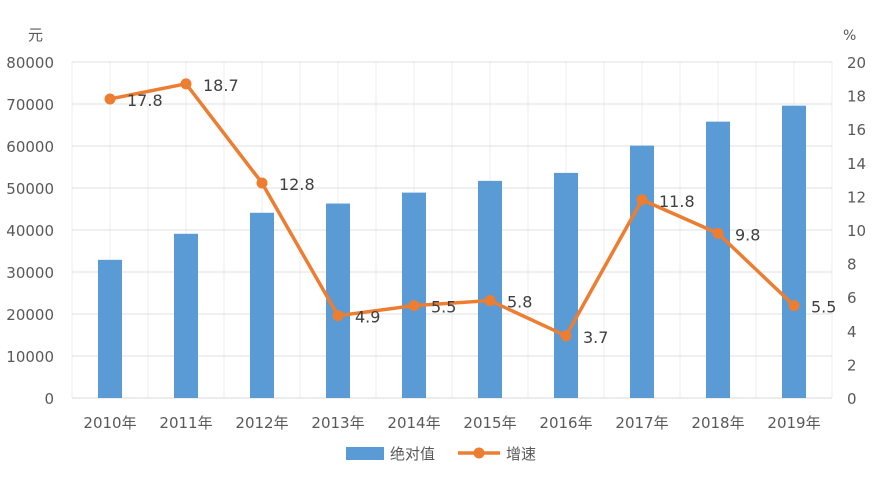 The width and height of the screenshot is (872, 481). What do you see at coordinates (566, 285) in the screenshot?
I see `bar-2016年` at bounding box center [566, 285].